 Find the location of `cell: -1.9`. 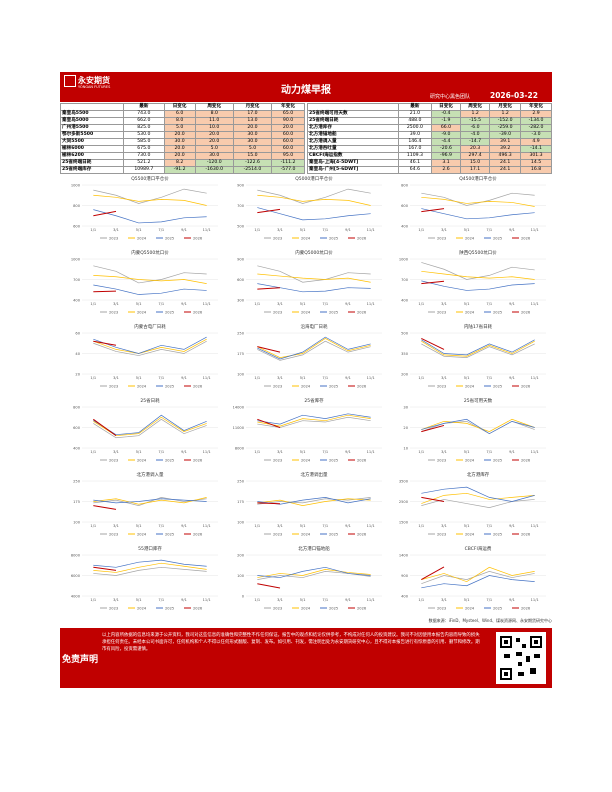

cell: -1.9 is located at coordinates (446, 121).